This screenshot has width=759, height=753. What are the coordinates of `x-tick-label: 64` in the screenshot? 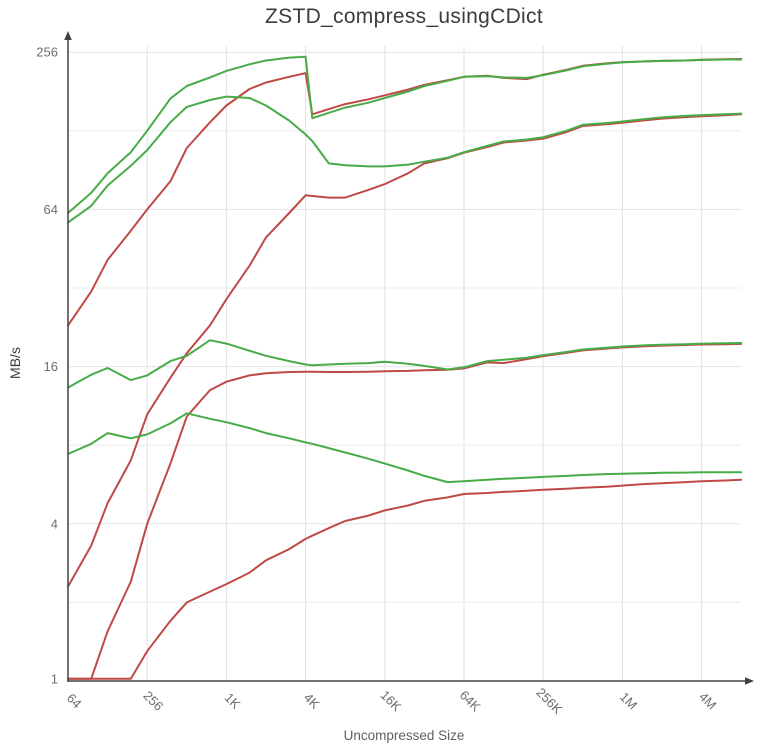 It's located at (74, 700).